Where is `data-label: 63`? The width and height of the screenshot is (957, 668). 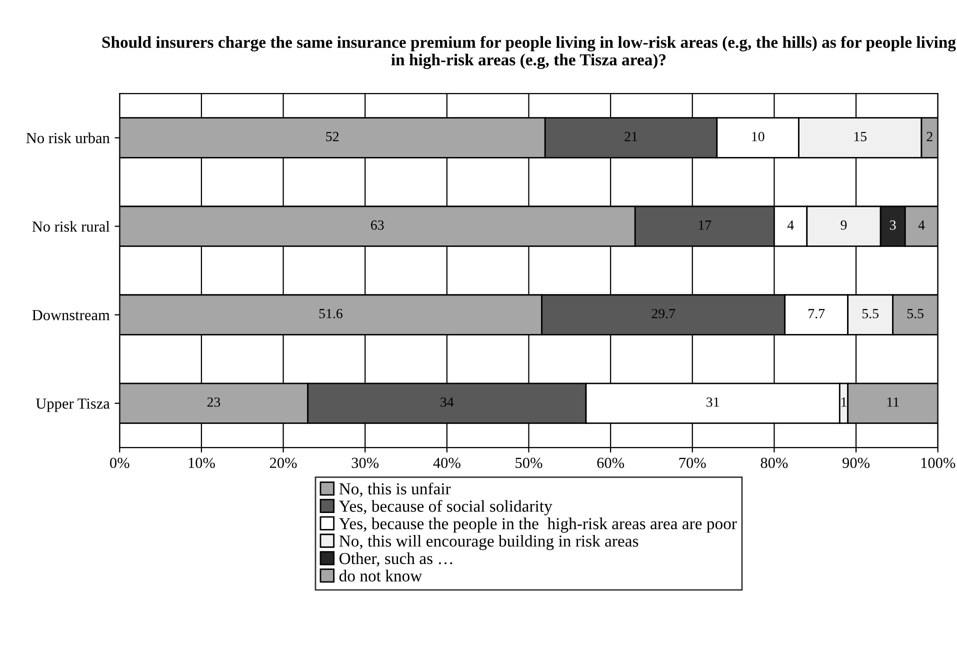 data-label: 63 is located at coordinates (377, 225).